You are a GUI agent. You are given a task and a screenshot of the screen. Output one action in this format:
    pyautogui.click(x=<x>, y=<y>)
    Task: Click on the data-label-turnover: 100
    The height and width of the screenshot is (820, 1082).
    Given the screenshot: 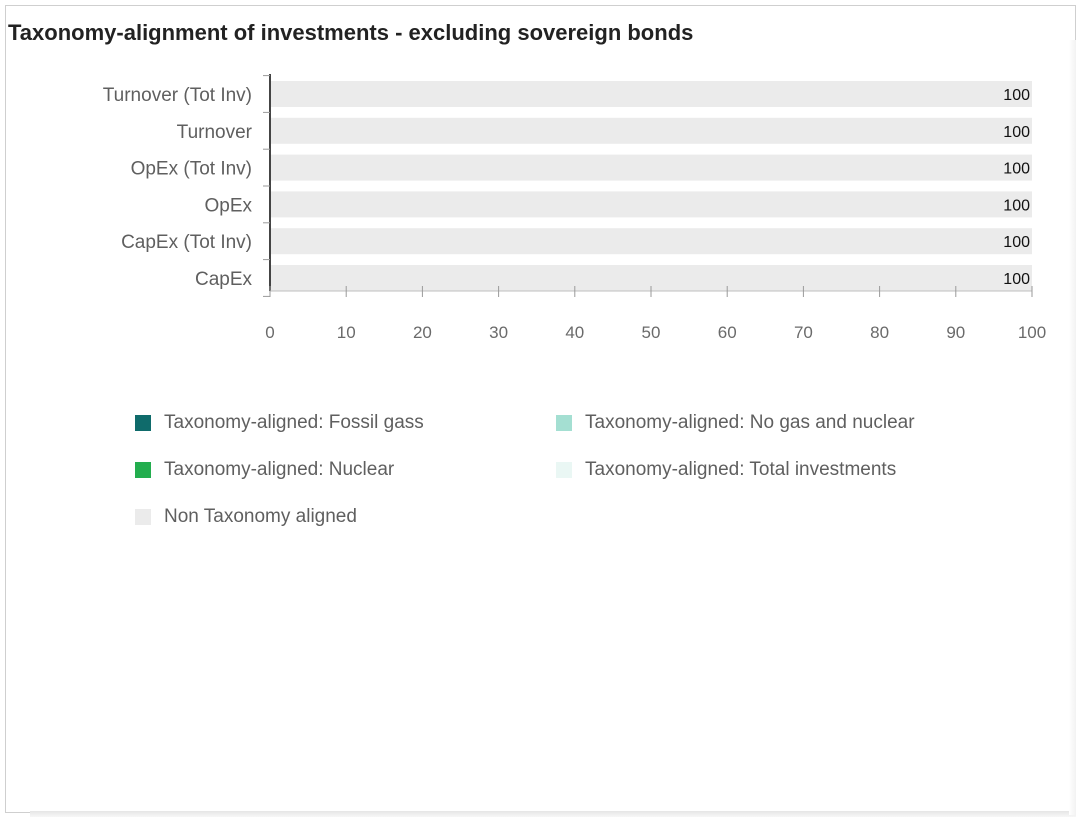 What is the action you would take?
    pyautogui.click(x=1016, y=132)
    